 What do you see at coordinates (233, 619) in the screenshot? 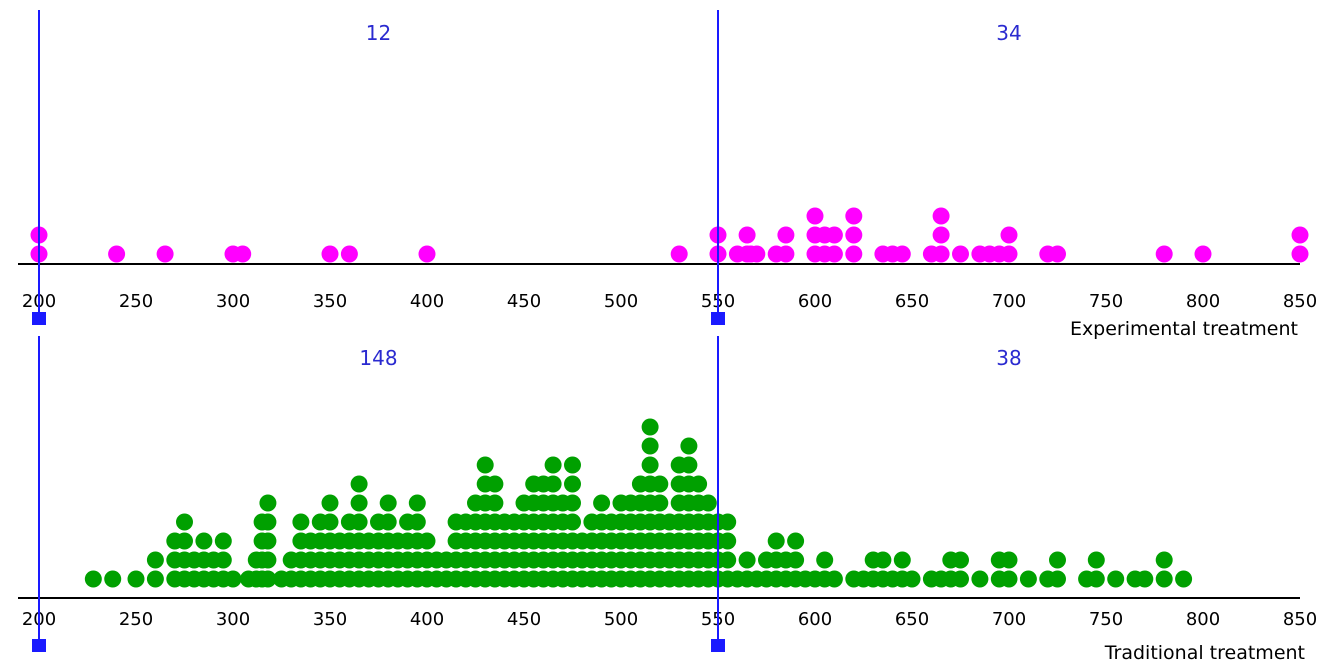
I see `traditional-tick-label: 300` at bounding box center [233, 619].